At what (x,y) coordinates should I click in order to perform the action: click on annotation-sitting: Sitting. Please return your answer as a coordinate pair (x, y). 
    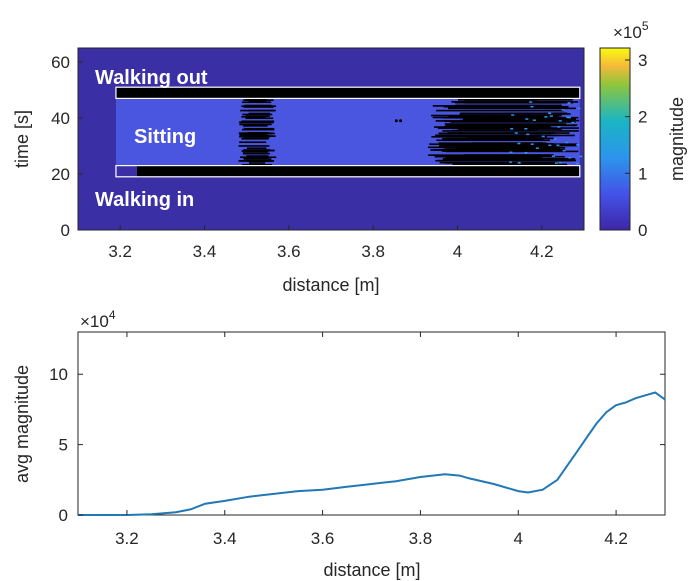
    Looking at the image, I should click on (165, 137).